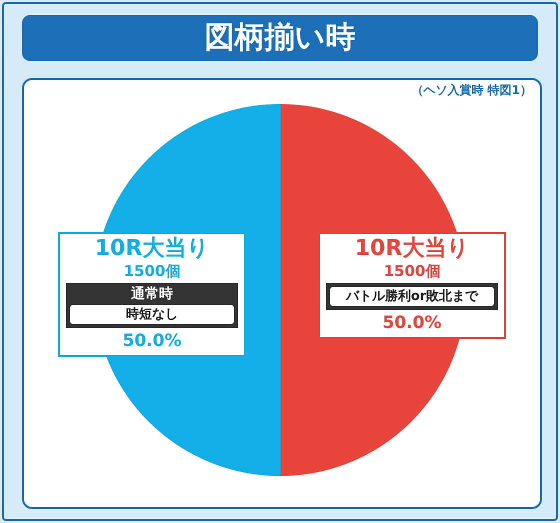 The image size is (560, 523). I want to click on text: バトル勝利or敗北まで, so click(412, 296).